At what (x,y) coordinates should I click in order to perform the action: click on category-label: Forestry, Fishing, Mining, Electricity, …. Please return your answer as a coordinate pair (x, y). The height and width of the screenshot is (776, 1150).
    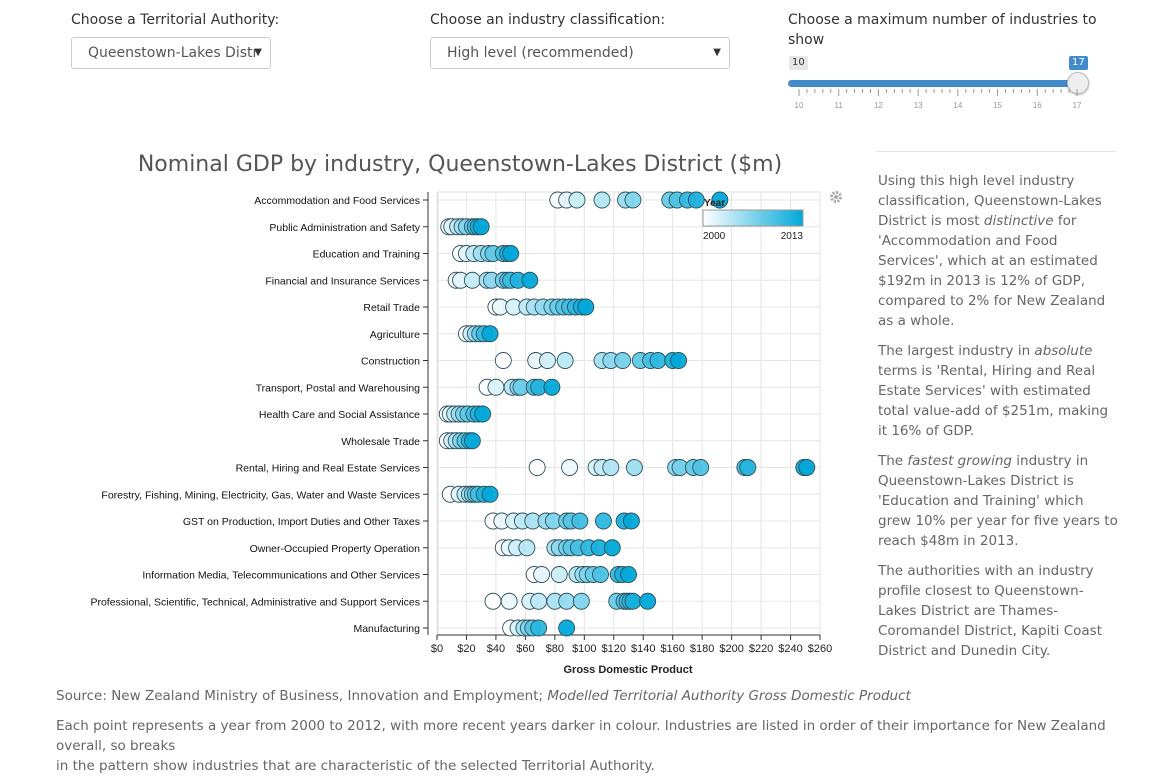
    Looking at the image, I should click on (260, 495).